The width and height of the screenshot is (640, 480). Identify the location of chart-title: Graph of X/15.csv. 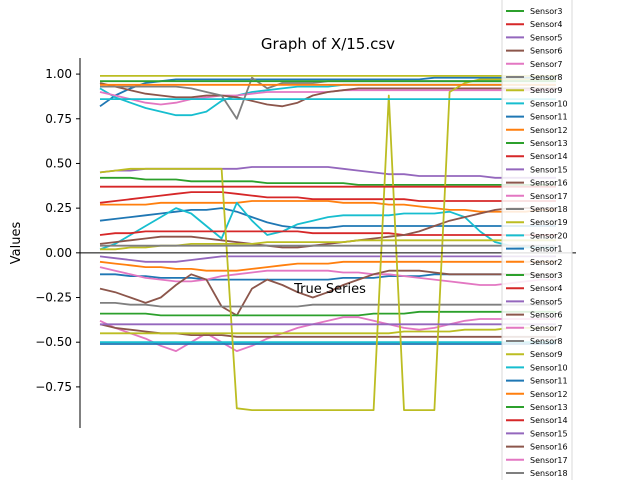
(328, 44).